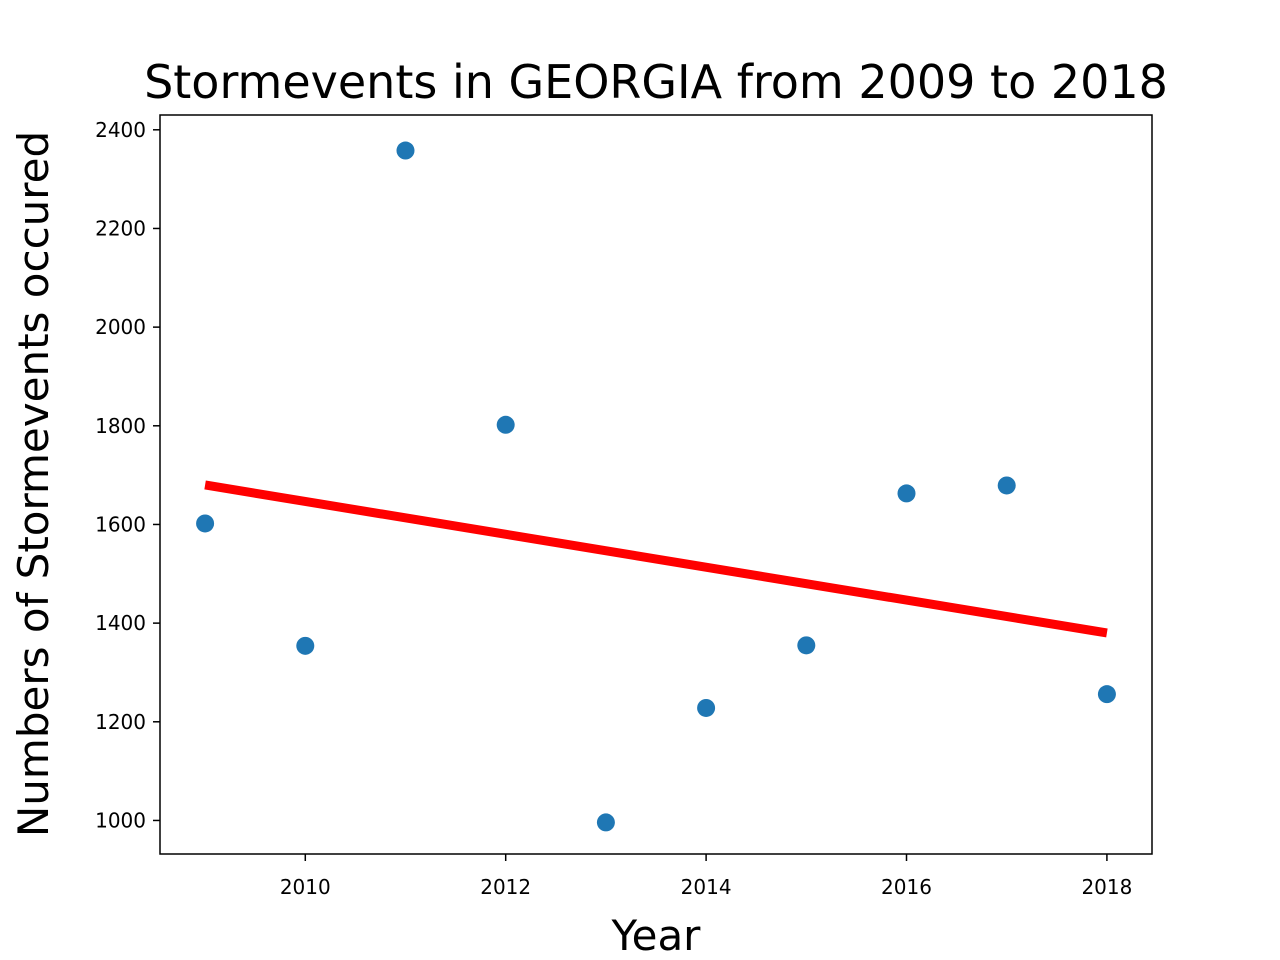  What do you see at coordinates (906, 887) in the screenshot?
I see `x-tick-label: 2016` at bounding box center [906, 887].